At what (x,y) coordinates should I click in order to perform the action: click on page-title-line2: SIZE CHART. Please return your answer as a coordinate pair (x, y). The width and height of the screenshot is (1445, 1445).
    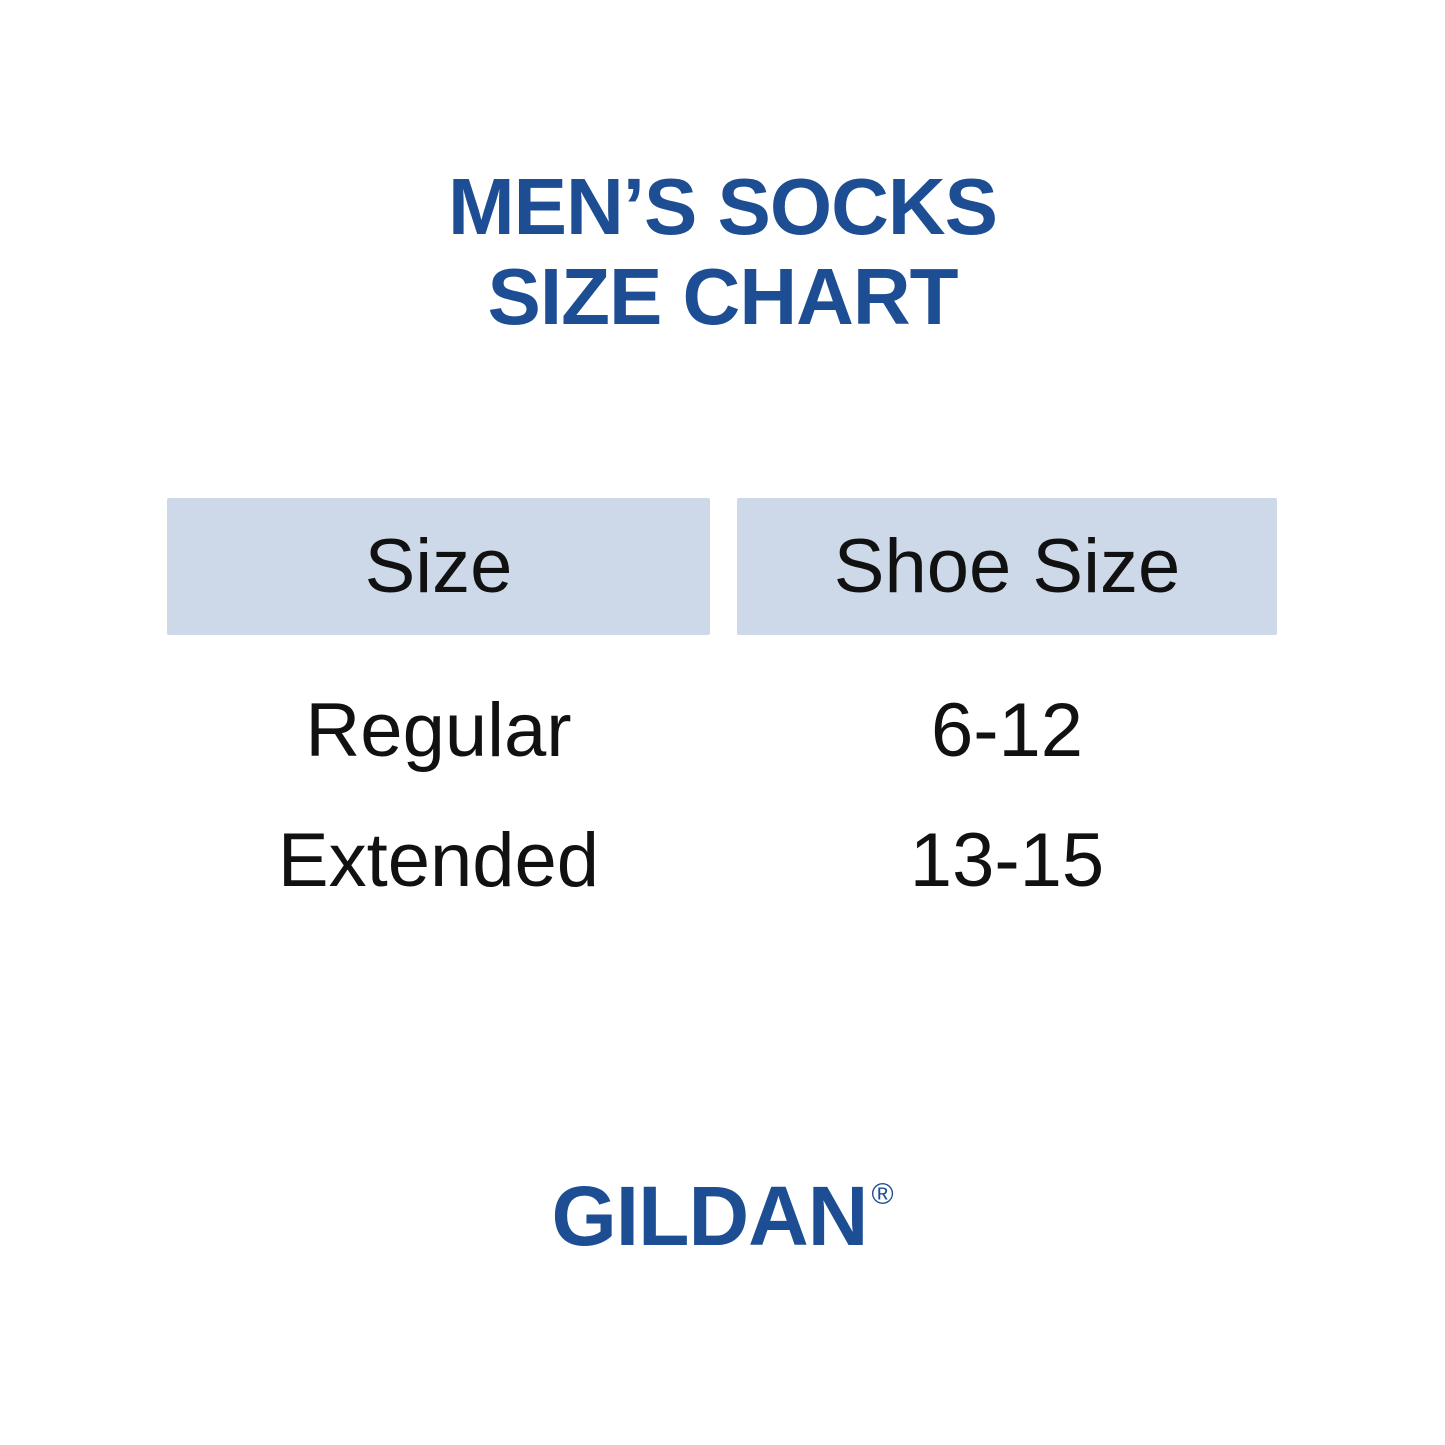
    Looking at the image, I should click on (723, 296).